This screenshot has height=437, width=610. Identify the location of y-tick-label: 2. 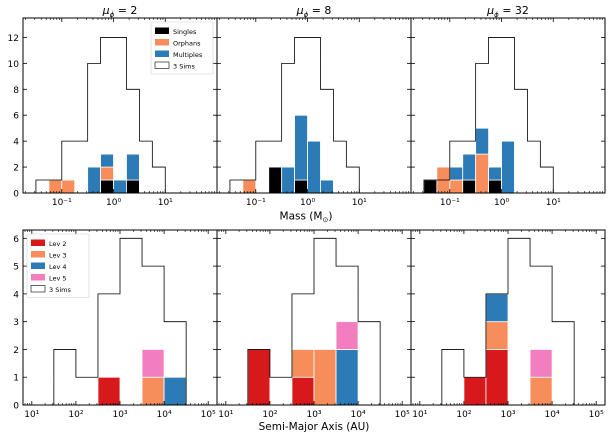
(16, 169).